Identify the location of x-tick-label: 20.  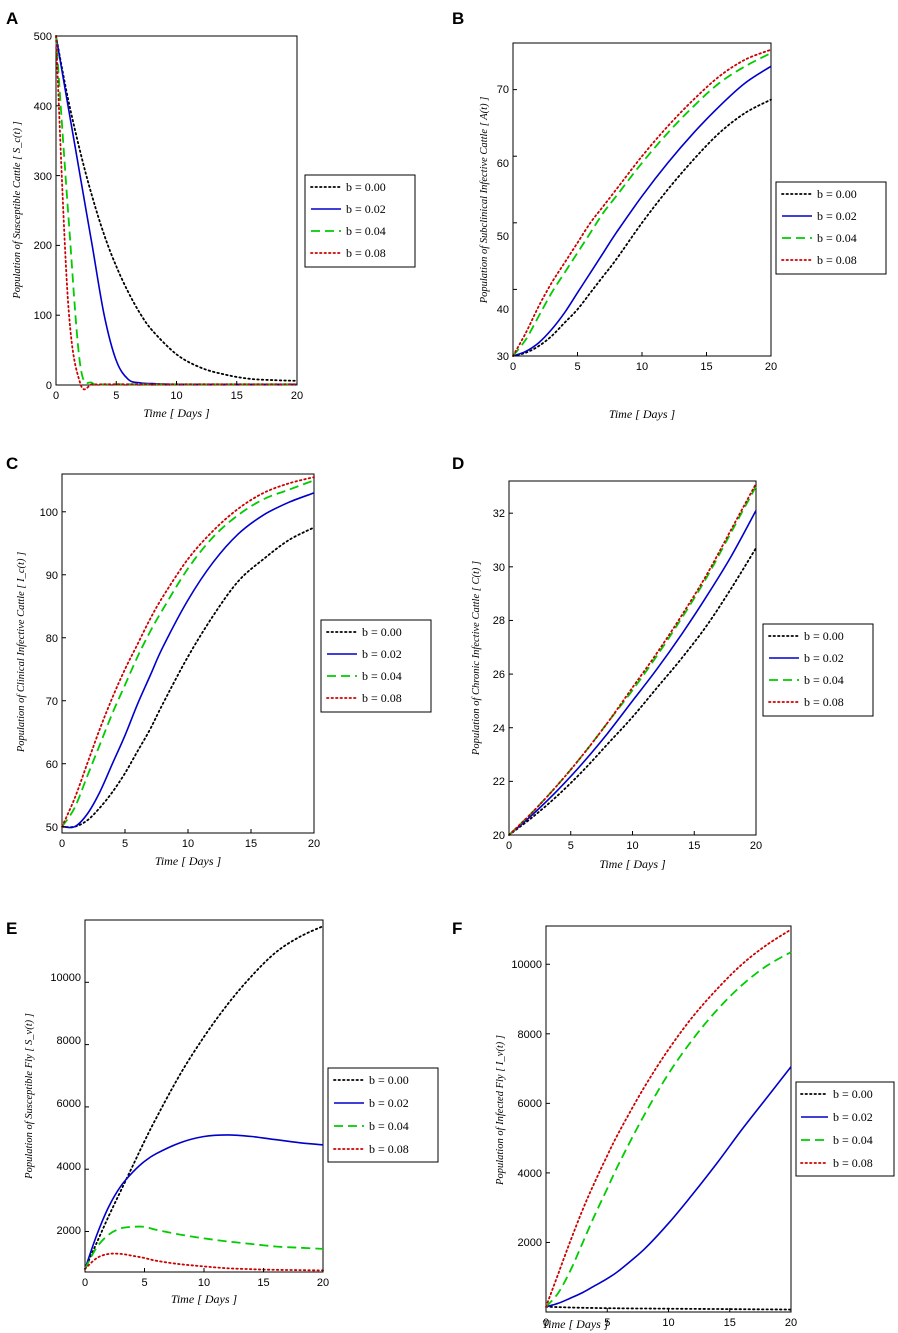
(771, 367).